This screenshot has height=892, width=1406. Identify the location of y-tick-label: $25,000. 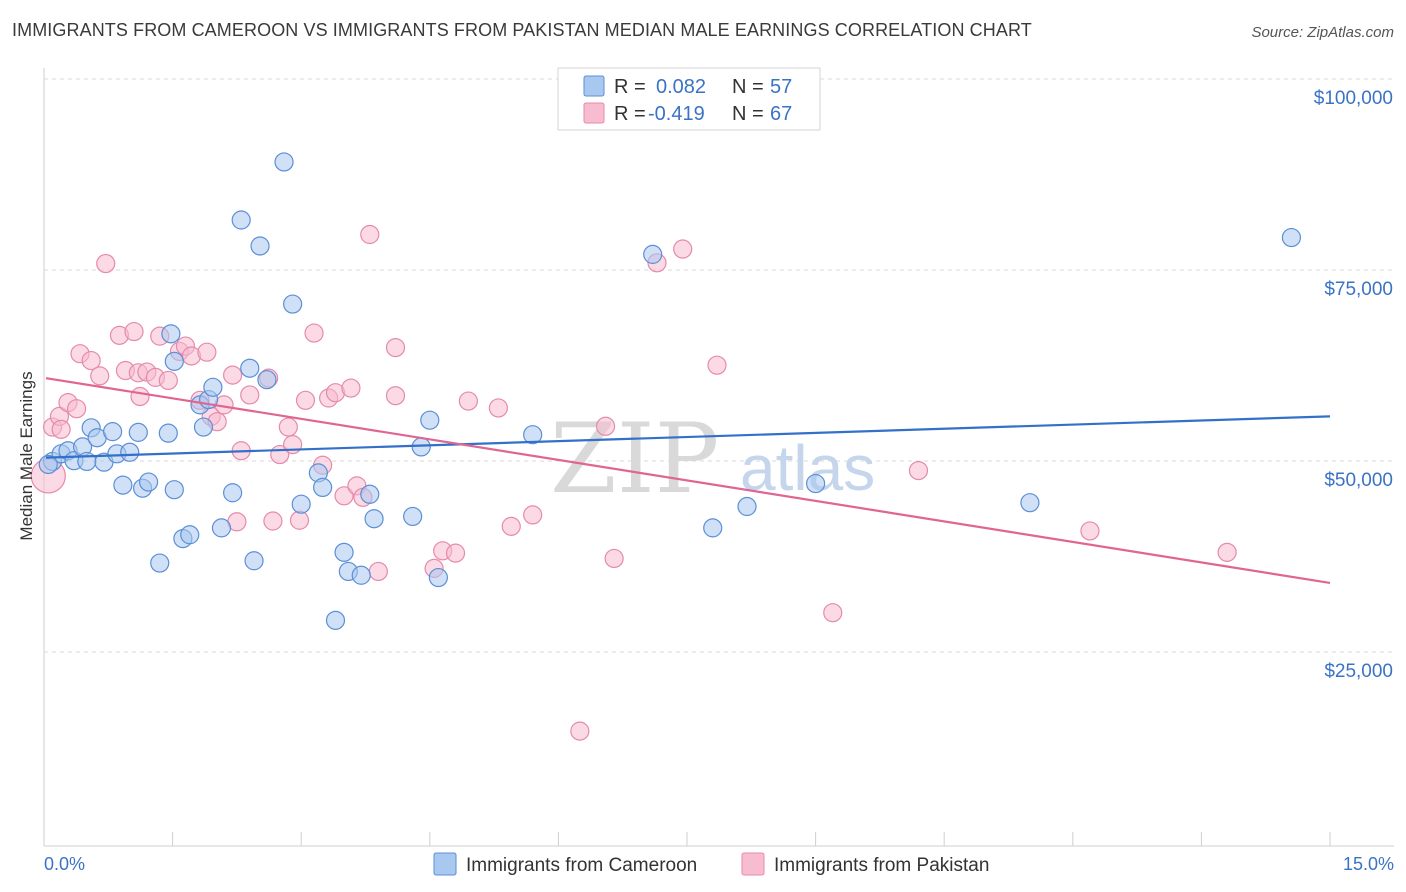
(1358, 671).